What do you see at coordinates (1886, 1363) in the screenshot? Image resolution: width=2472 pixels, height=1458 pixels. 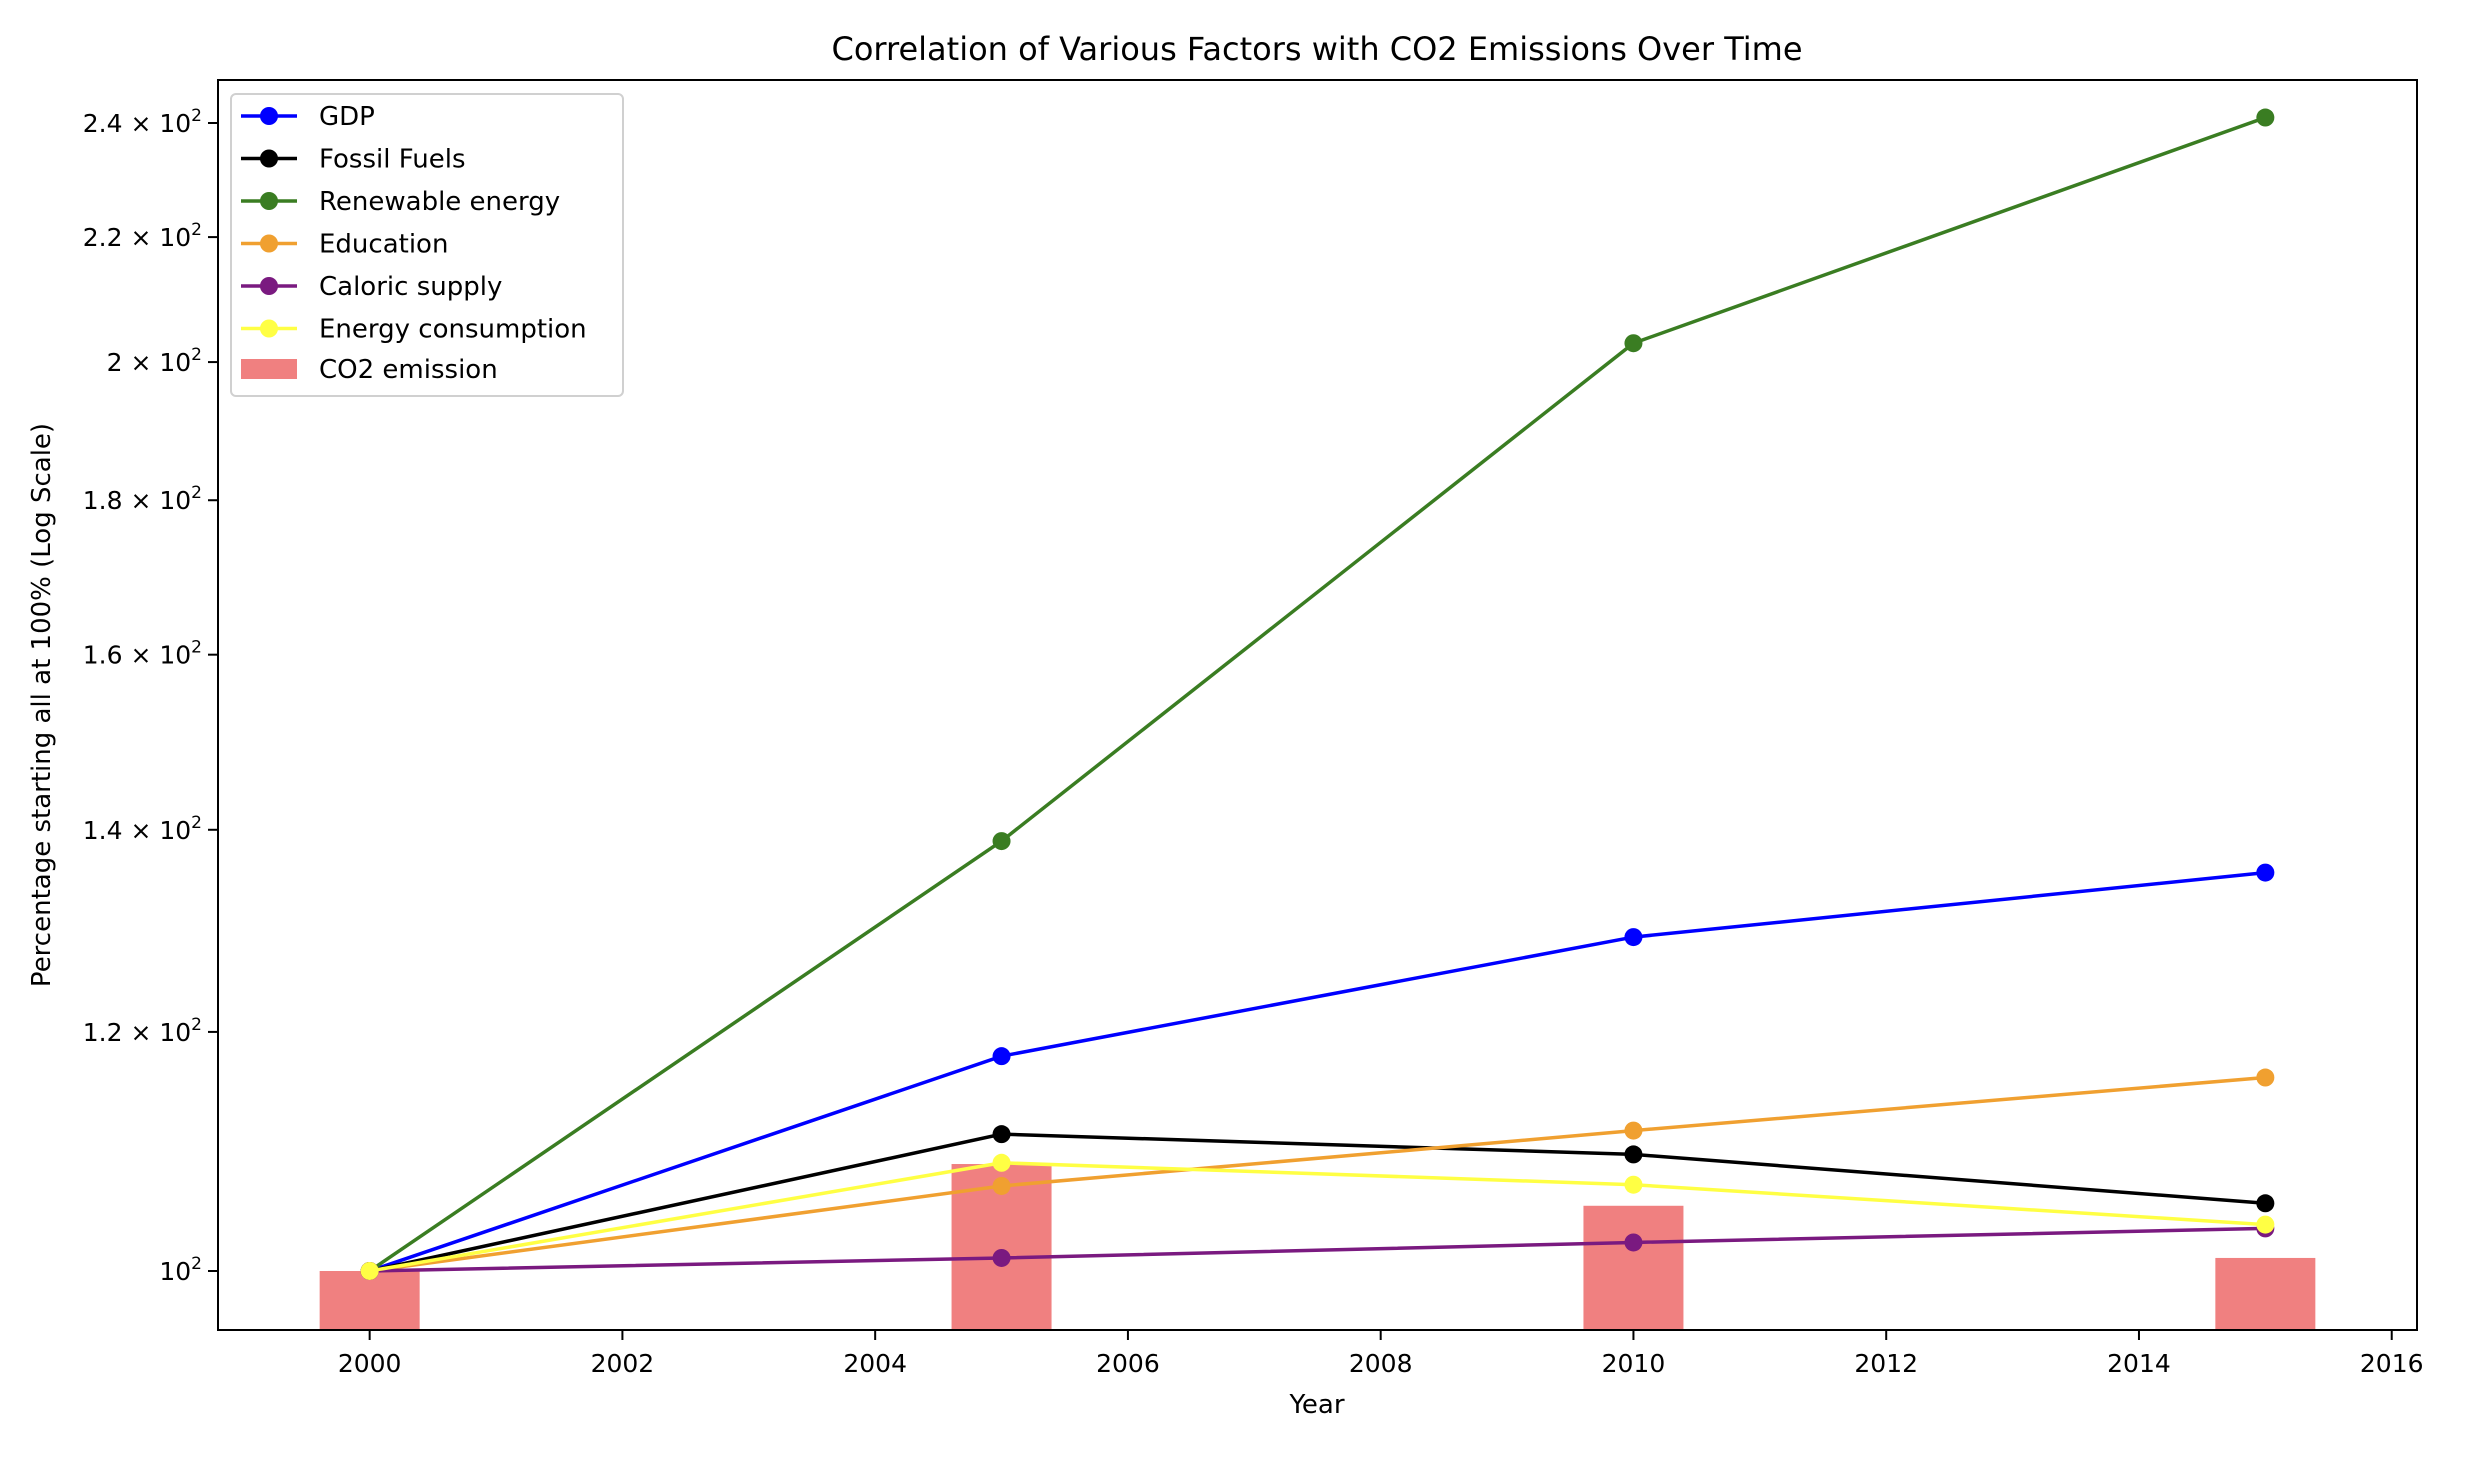 I see `x-tick-label: 2012` at bounding box center [1886, 1363].